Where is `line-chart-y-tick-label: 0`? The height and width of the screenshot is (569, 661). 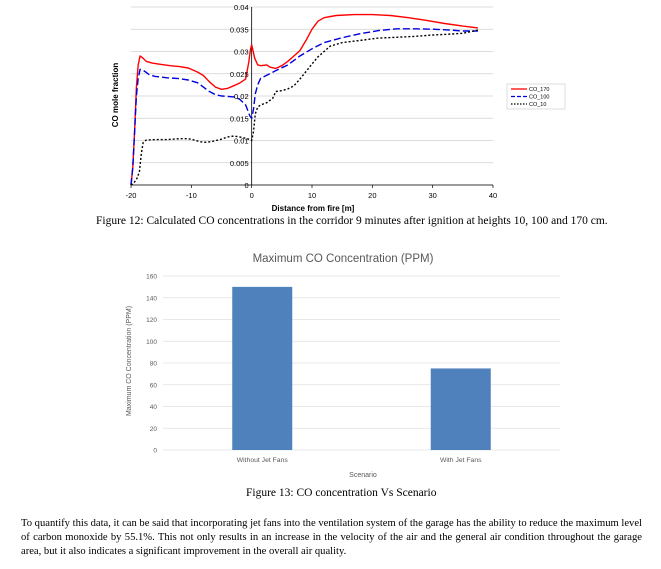
line-chart-y-tick-label: 0 is located at coordinates (246, 185).